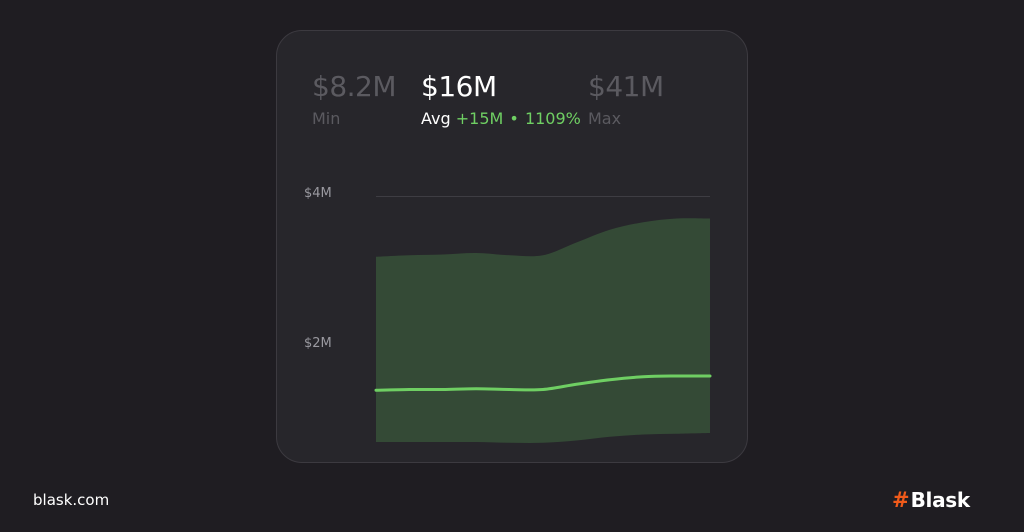 This screenshot has height=532, width=1024. I want to click on y-tick-label-0: $4M, so click(318, 193).